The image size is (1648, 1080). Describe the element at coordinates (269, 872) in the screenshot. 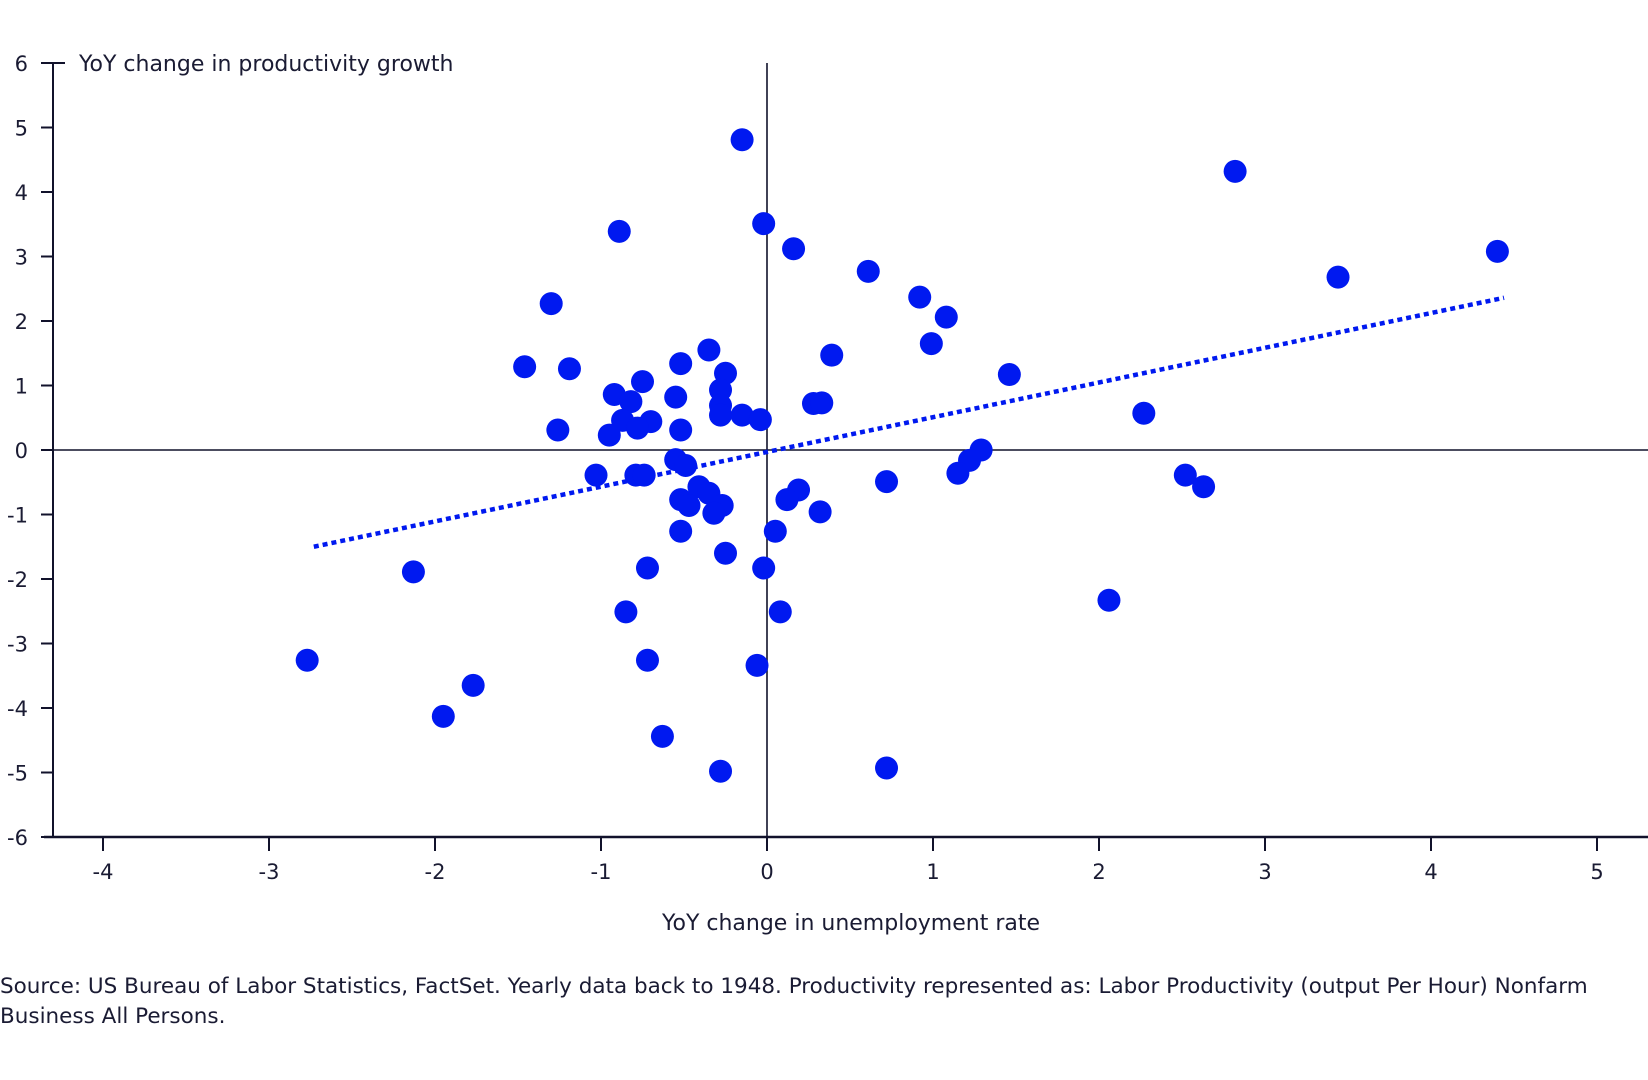

I see `x-tick-label: -3` at that location.